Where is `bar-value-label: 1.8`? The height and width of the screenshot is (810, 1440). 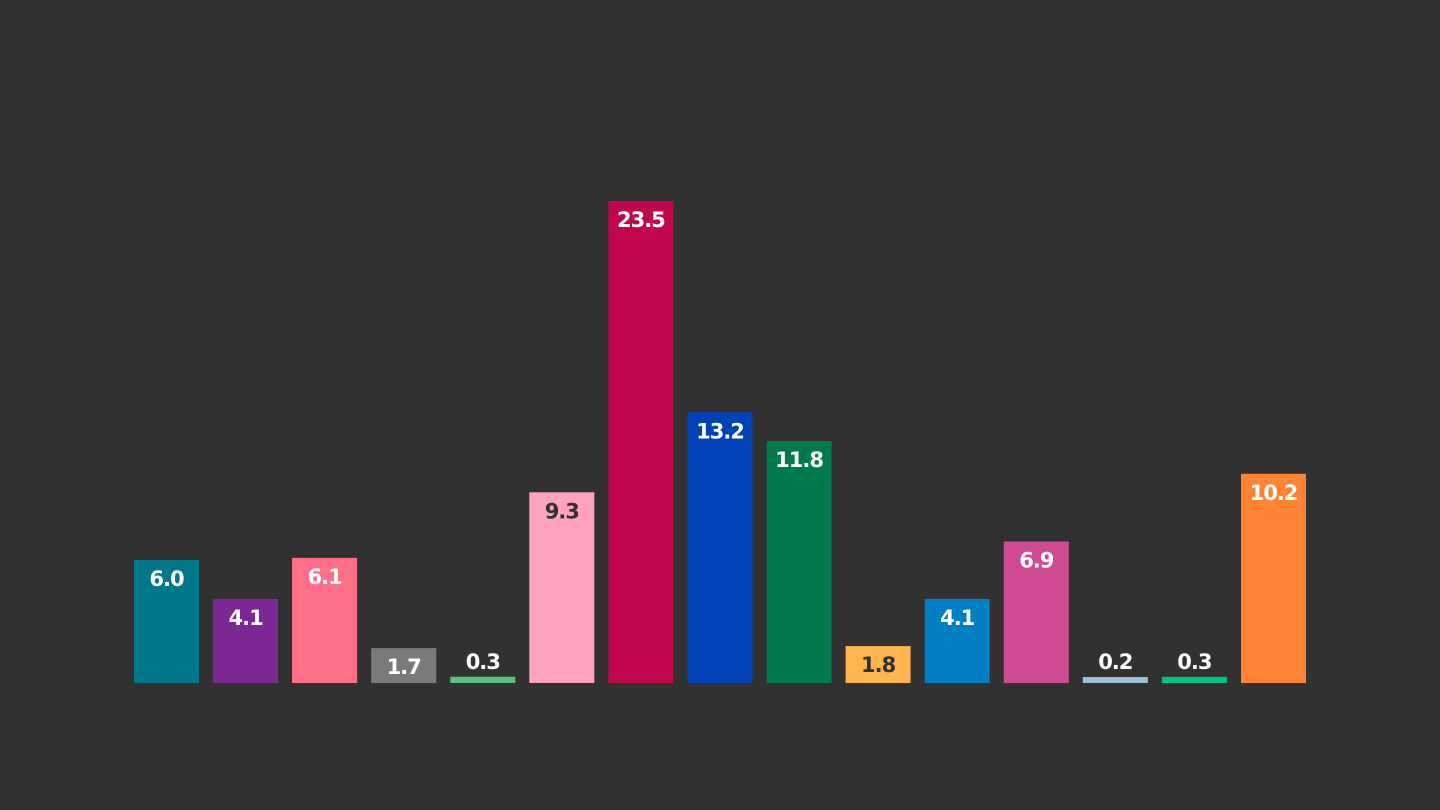 bar-value-label: 1.8 is located at coordinates (878, 665).